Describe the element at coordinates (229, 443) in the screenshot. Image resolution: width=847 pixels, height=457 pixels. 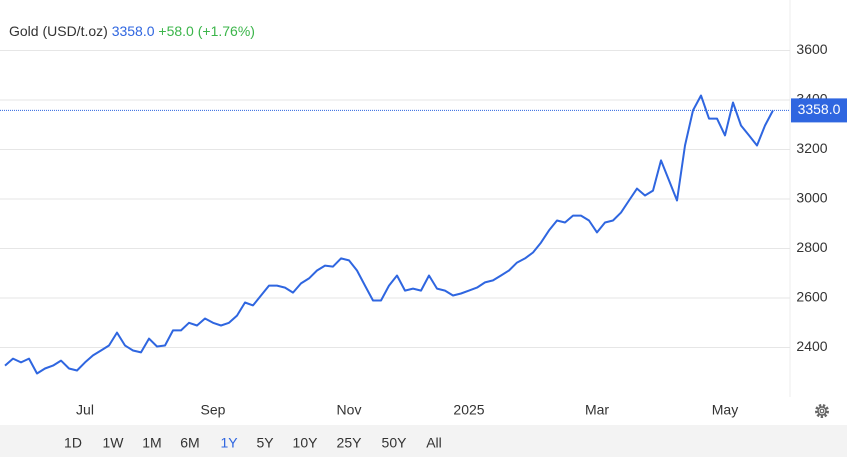
I see `range-button: 1Y` at that location.